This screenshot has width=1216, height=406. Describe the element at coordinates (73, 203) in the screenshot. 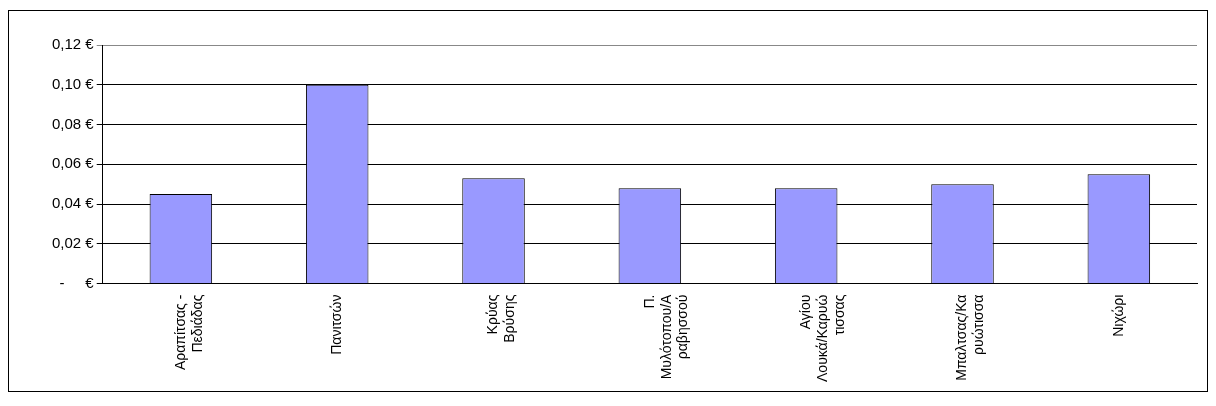

I see `y-tick-label: 0,04 €` at that location.